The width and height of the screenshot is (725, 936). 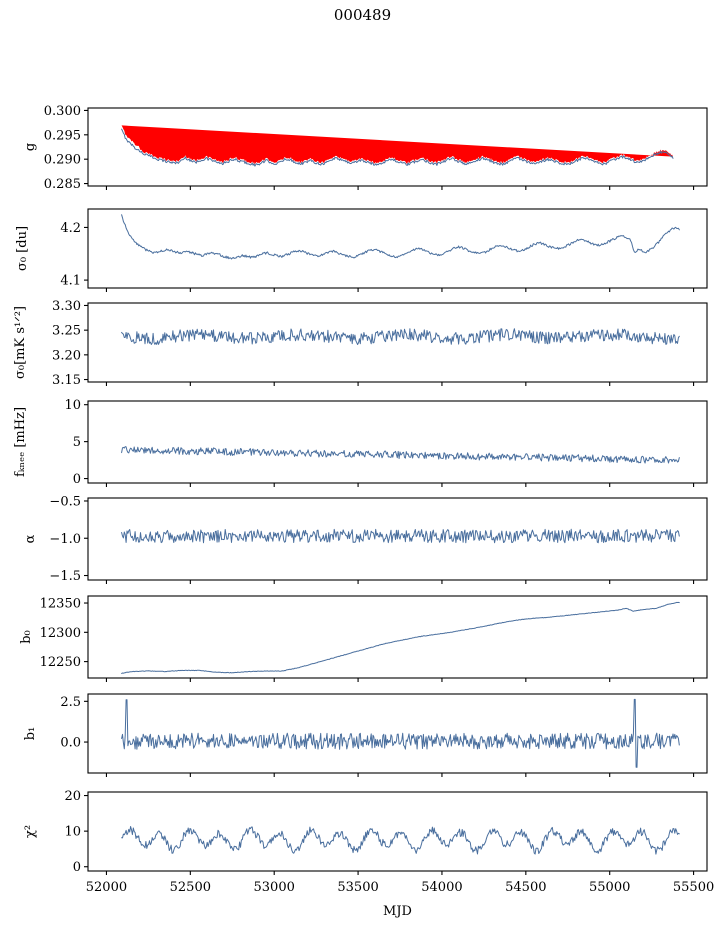 What do you see at coordinates (70, 702) in the screenshot?
I see `ytick-label-7-1: 2.5` at bounding box center [70, 702].